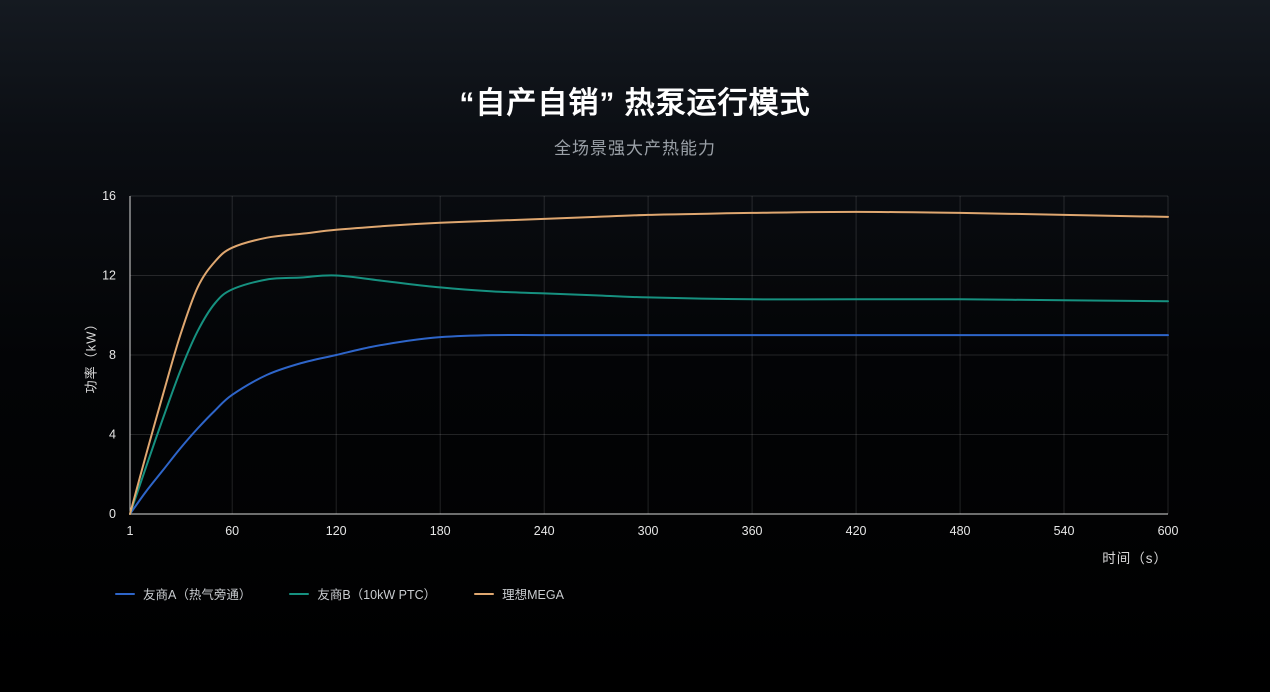 The width and height of the screenshot is (1270, 692). I want to click on y-tick-label: 12, so click(109, 276).